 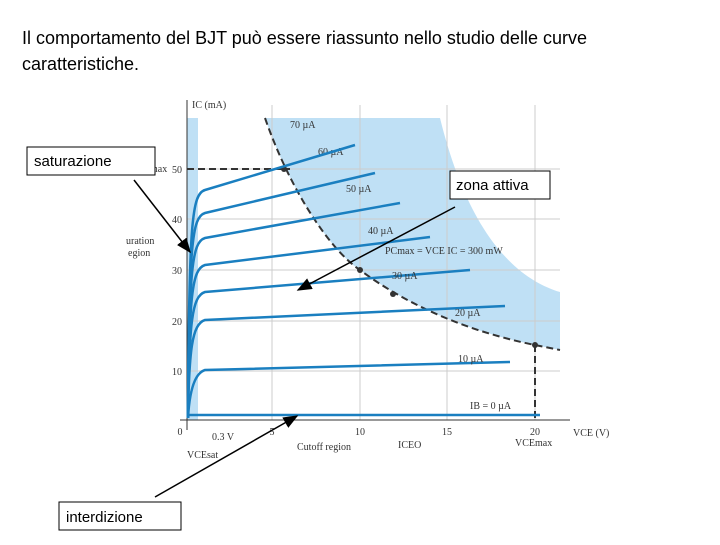 What do you see at coordinates (209, 105) in the screenshot?
I see `figure-label: IC (mA)` at bounding box center [209, 105].